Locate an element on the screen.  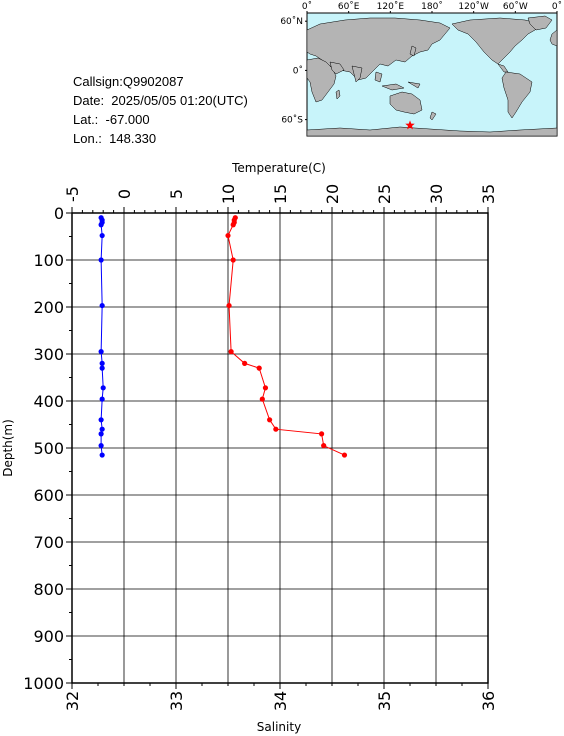
map-longitude-label: 60˚W is located at coordinates (515, 6).